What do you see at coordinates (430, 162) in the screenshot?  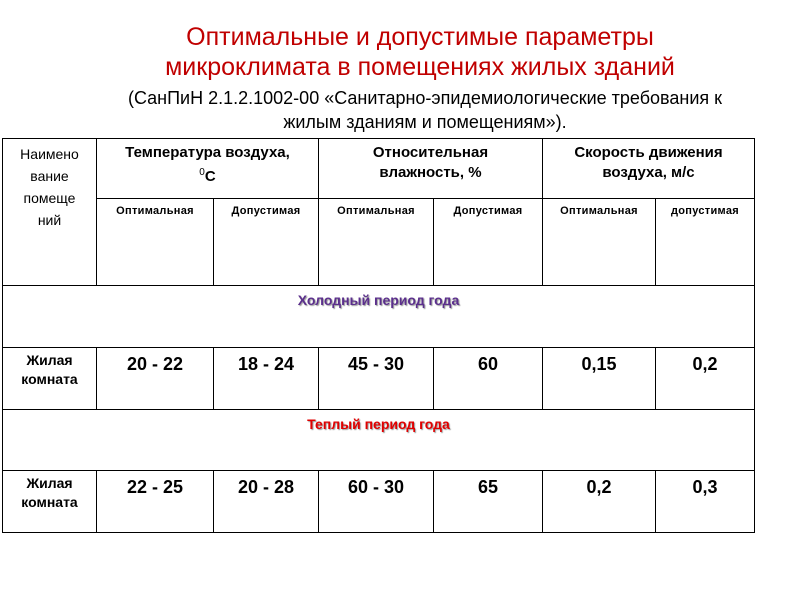 I see `header-hum-text: Относительная влажность, %` at bounding box center [430, 162].